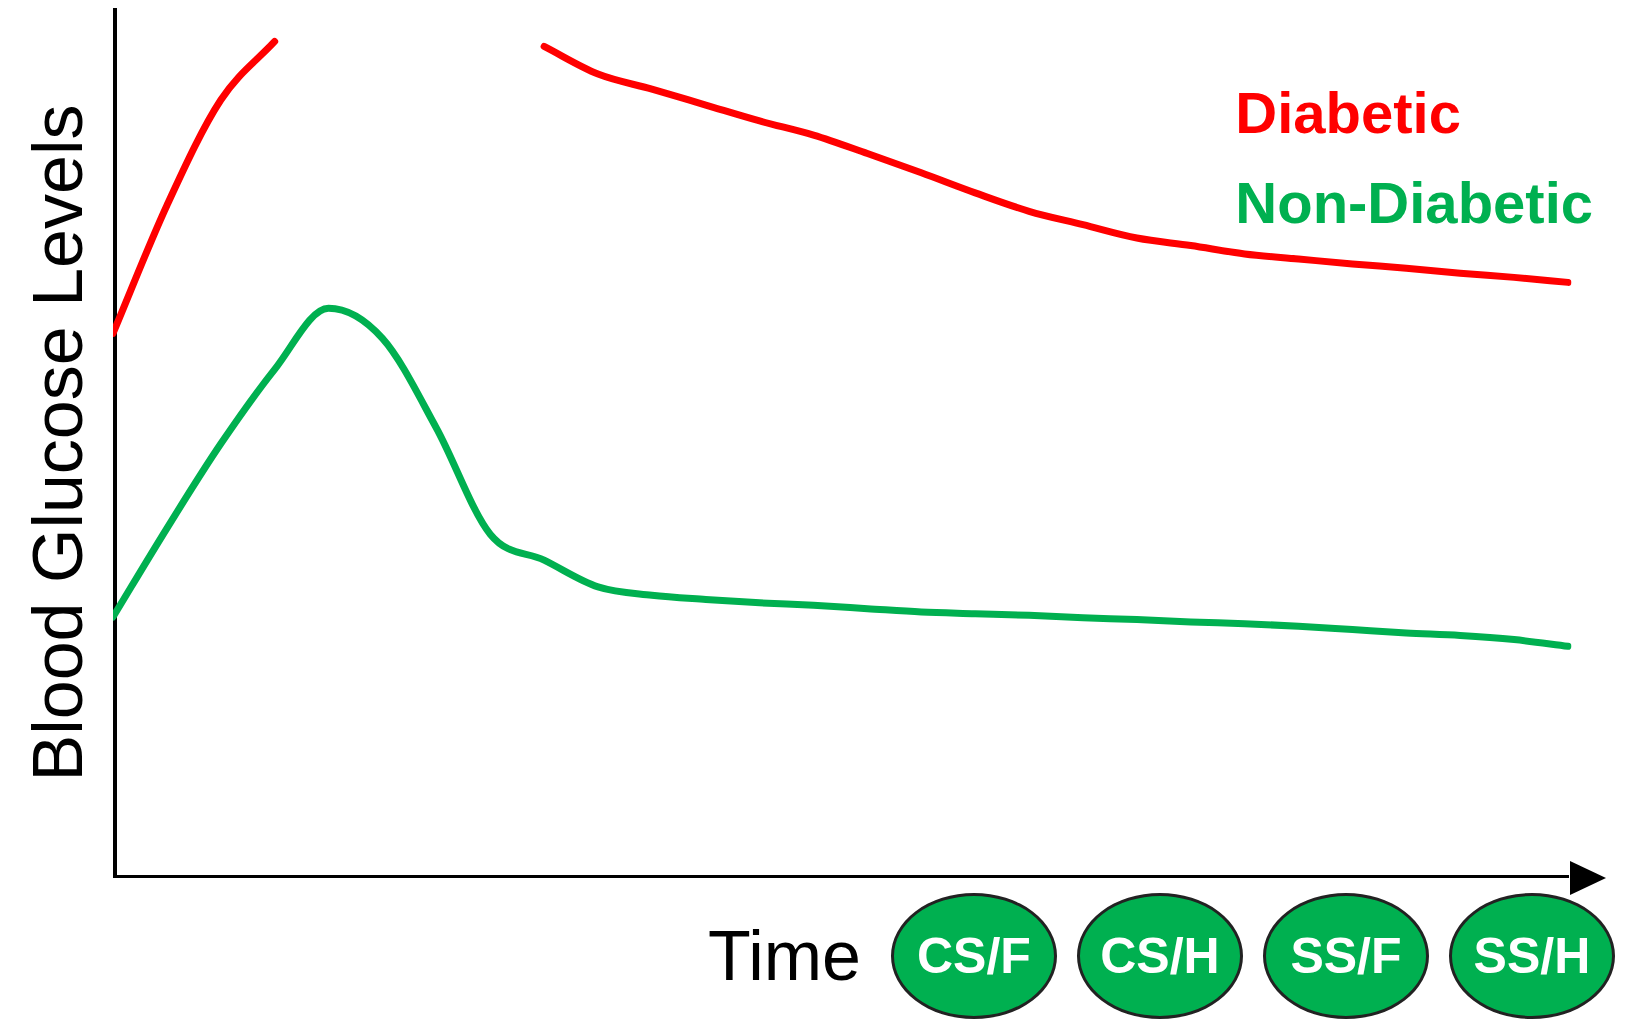 The image size is (1641, 1024). Describe the element at coordinates (1348, 113) in the screenshot. I see `series-label: Diabetic` at that location.